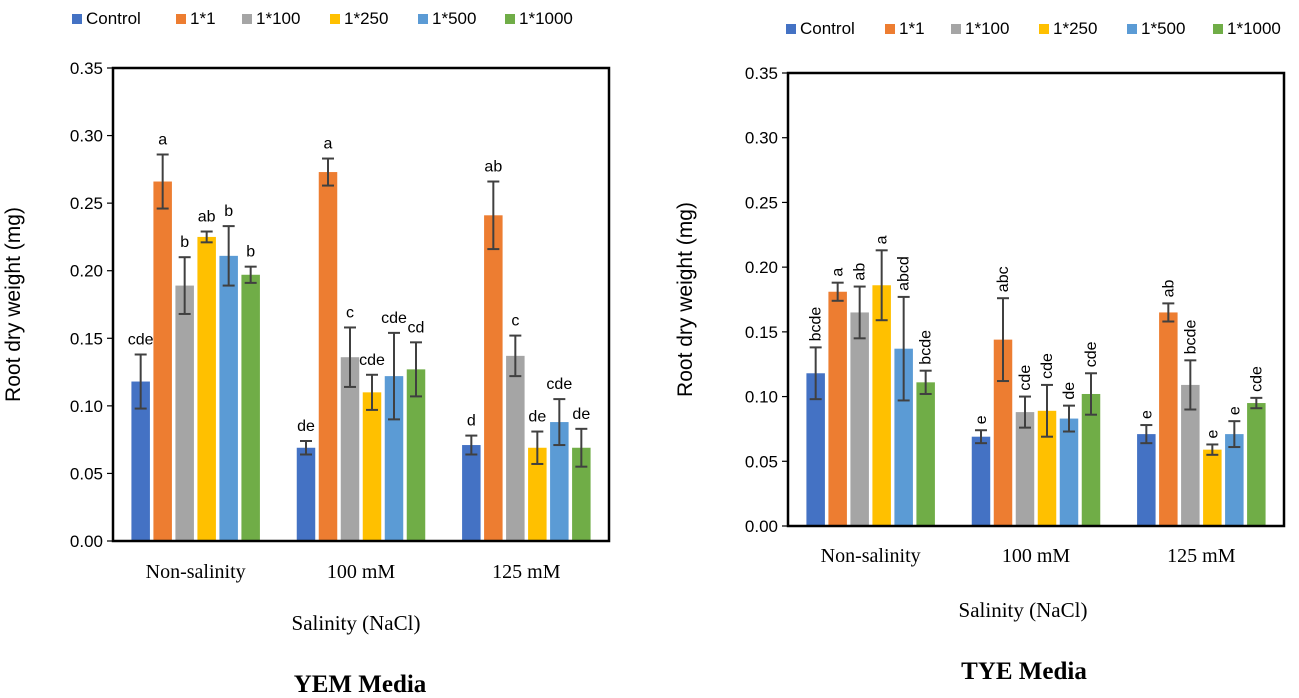  Describe the element at coordinates (228, 211) in the screenshot. I see `yem-annotation-0-4: b` at that location.